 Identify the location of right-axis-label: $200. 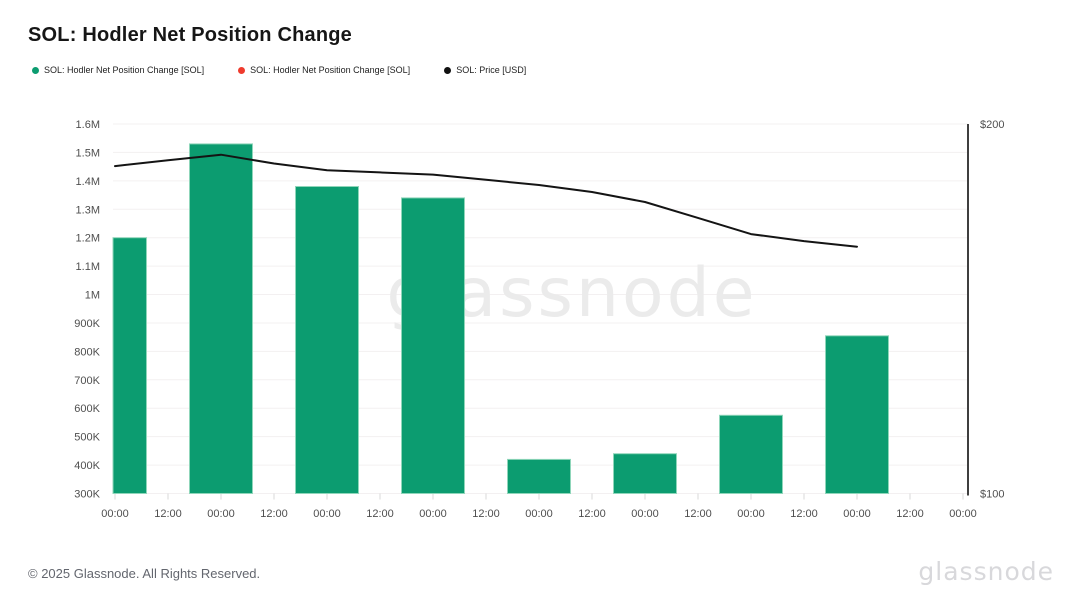
(992, 125).